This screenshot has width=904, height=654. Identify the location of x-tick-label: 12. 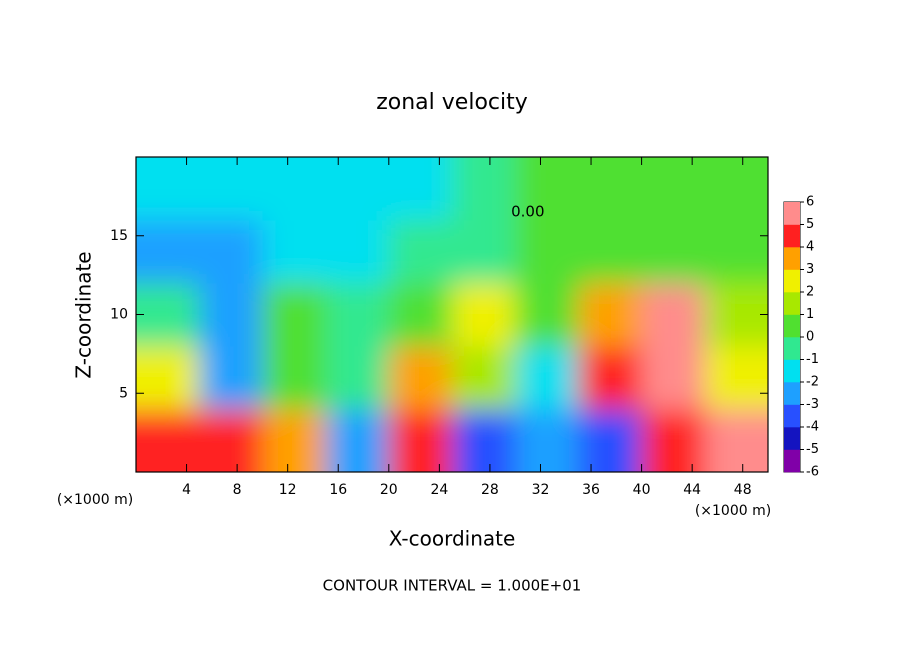
(288, 490).